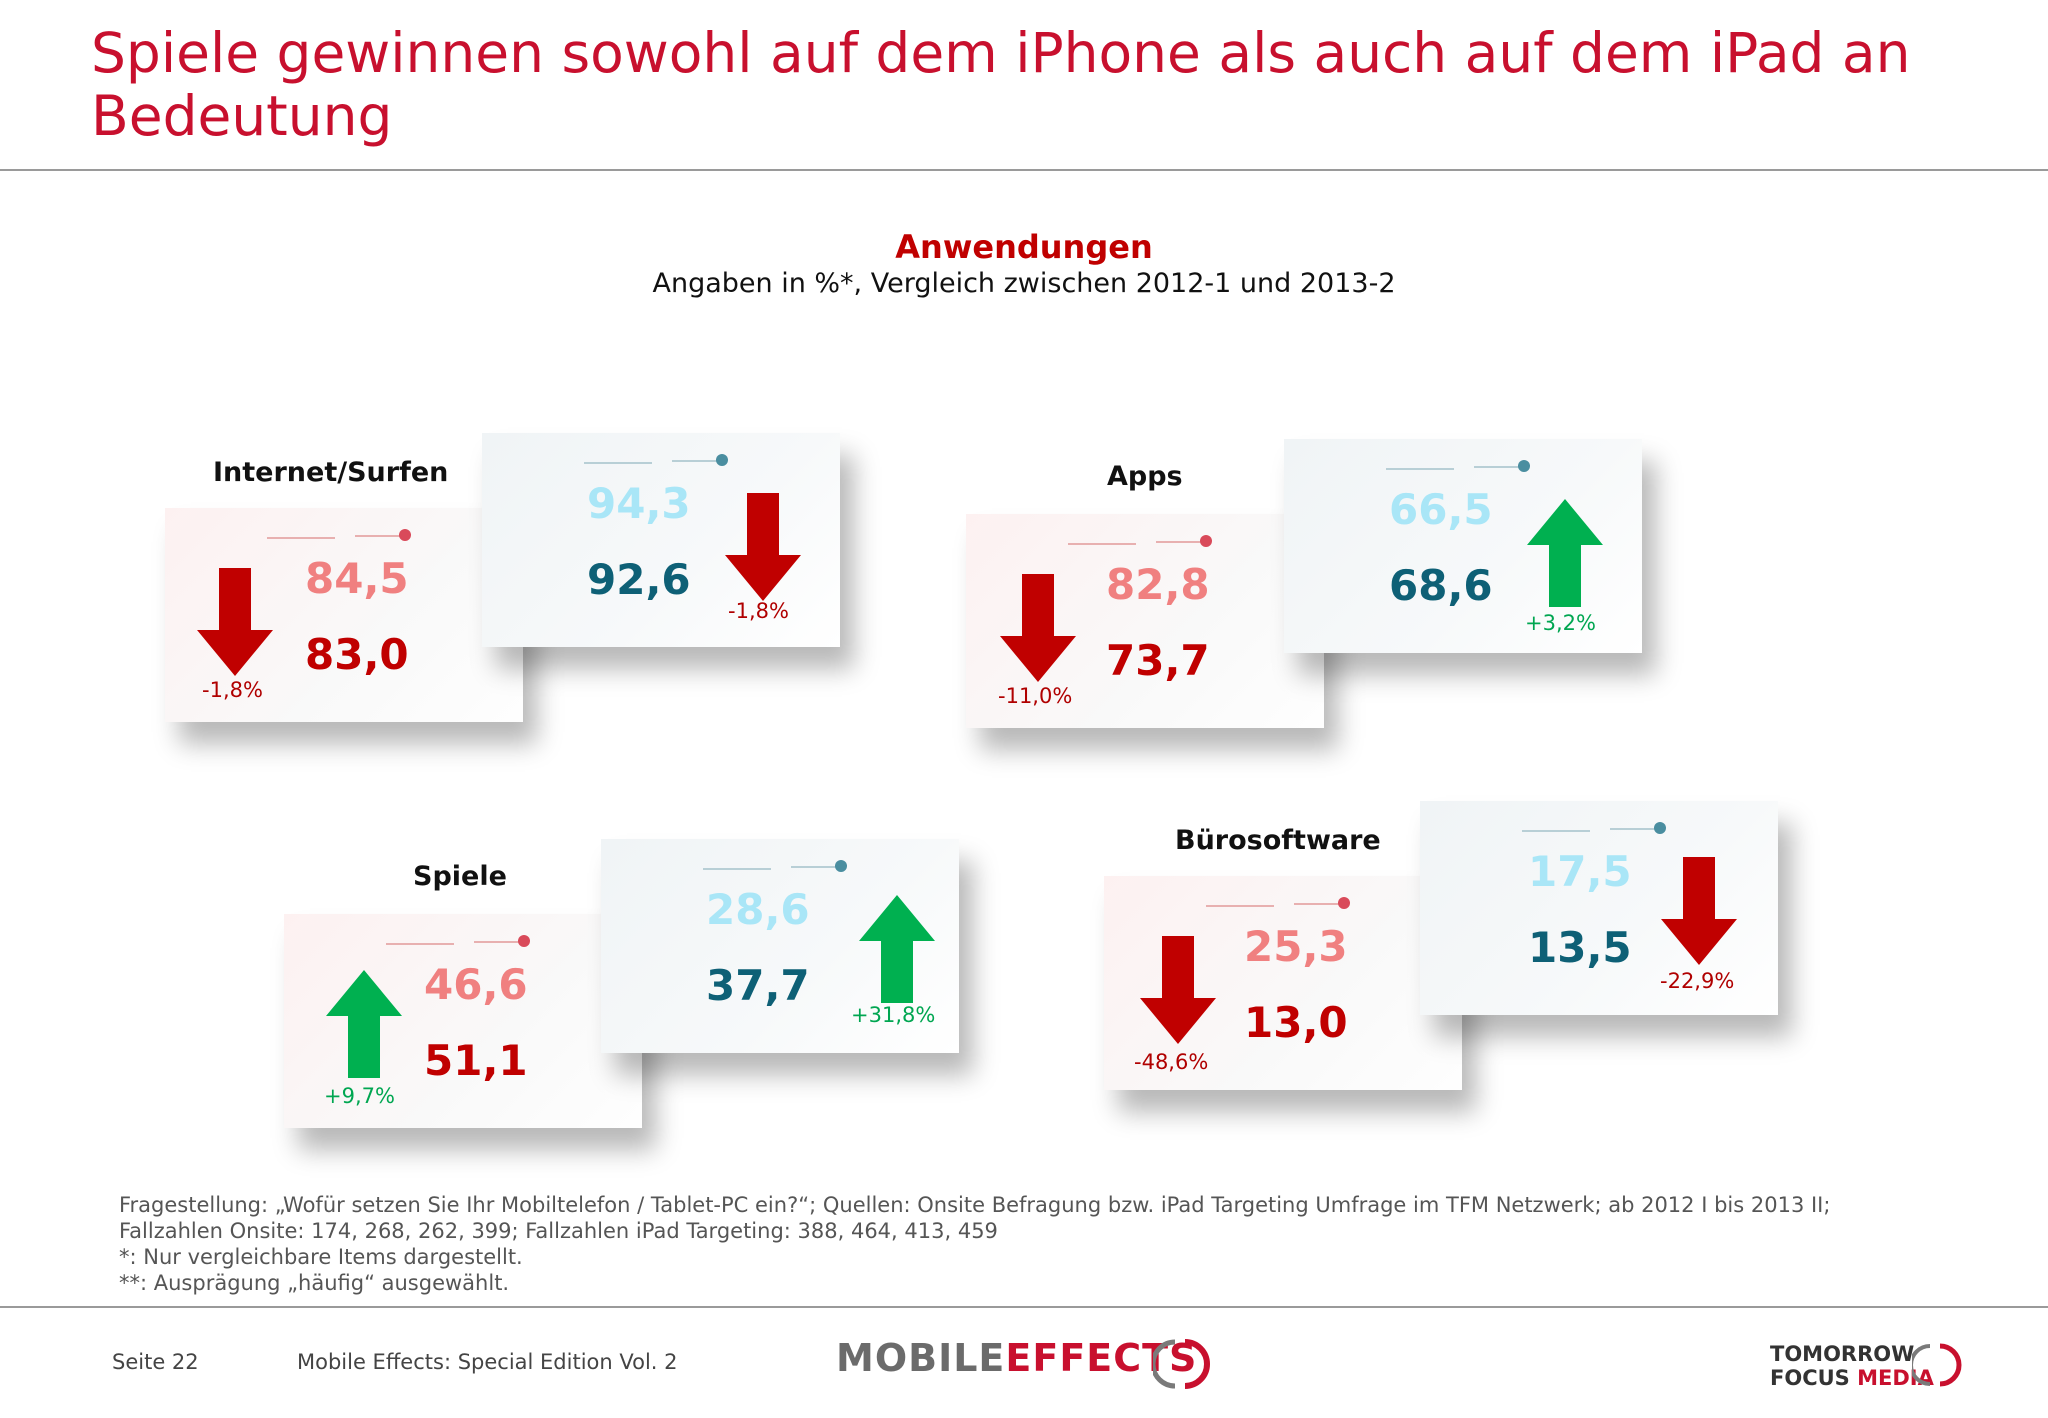  Describe the element at coordinates (1441, 509) in the screenshot. I see `value-2012: 66,5` at that location.